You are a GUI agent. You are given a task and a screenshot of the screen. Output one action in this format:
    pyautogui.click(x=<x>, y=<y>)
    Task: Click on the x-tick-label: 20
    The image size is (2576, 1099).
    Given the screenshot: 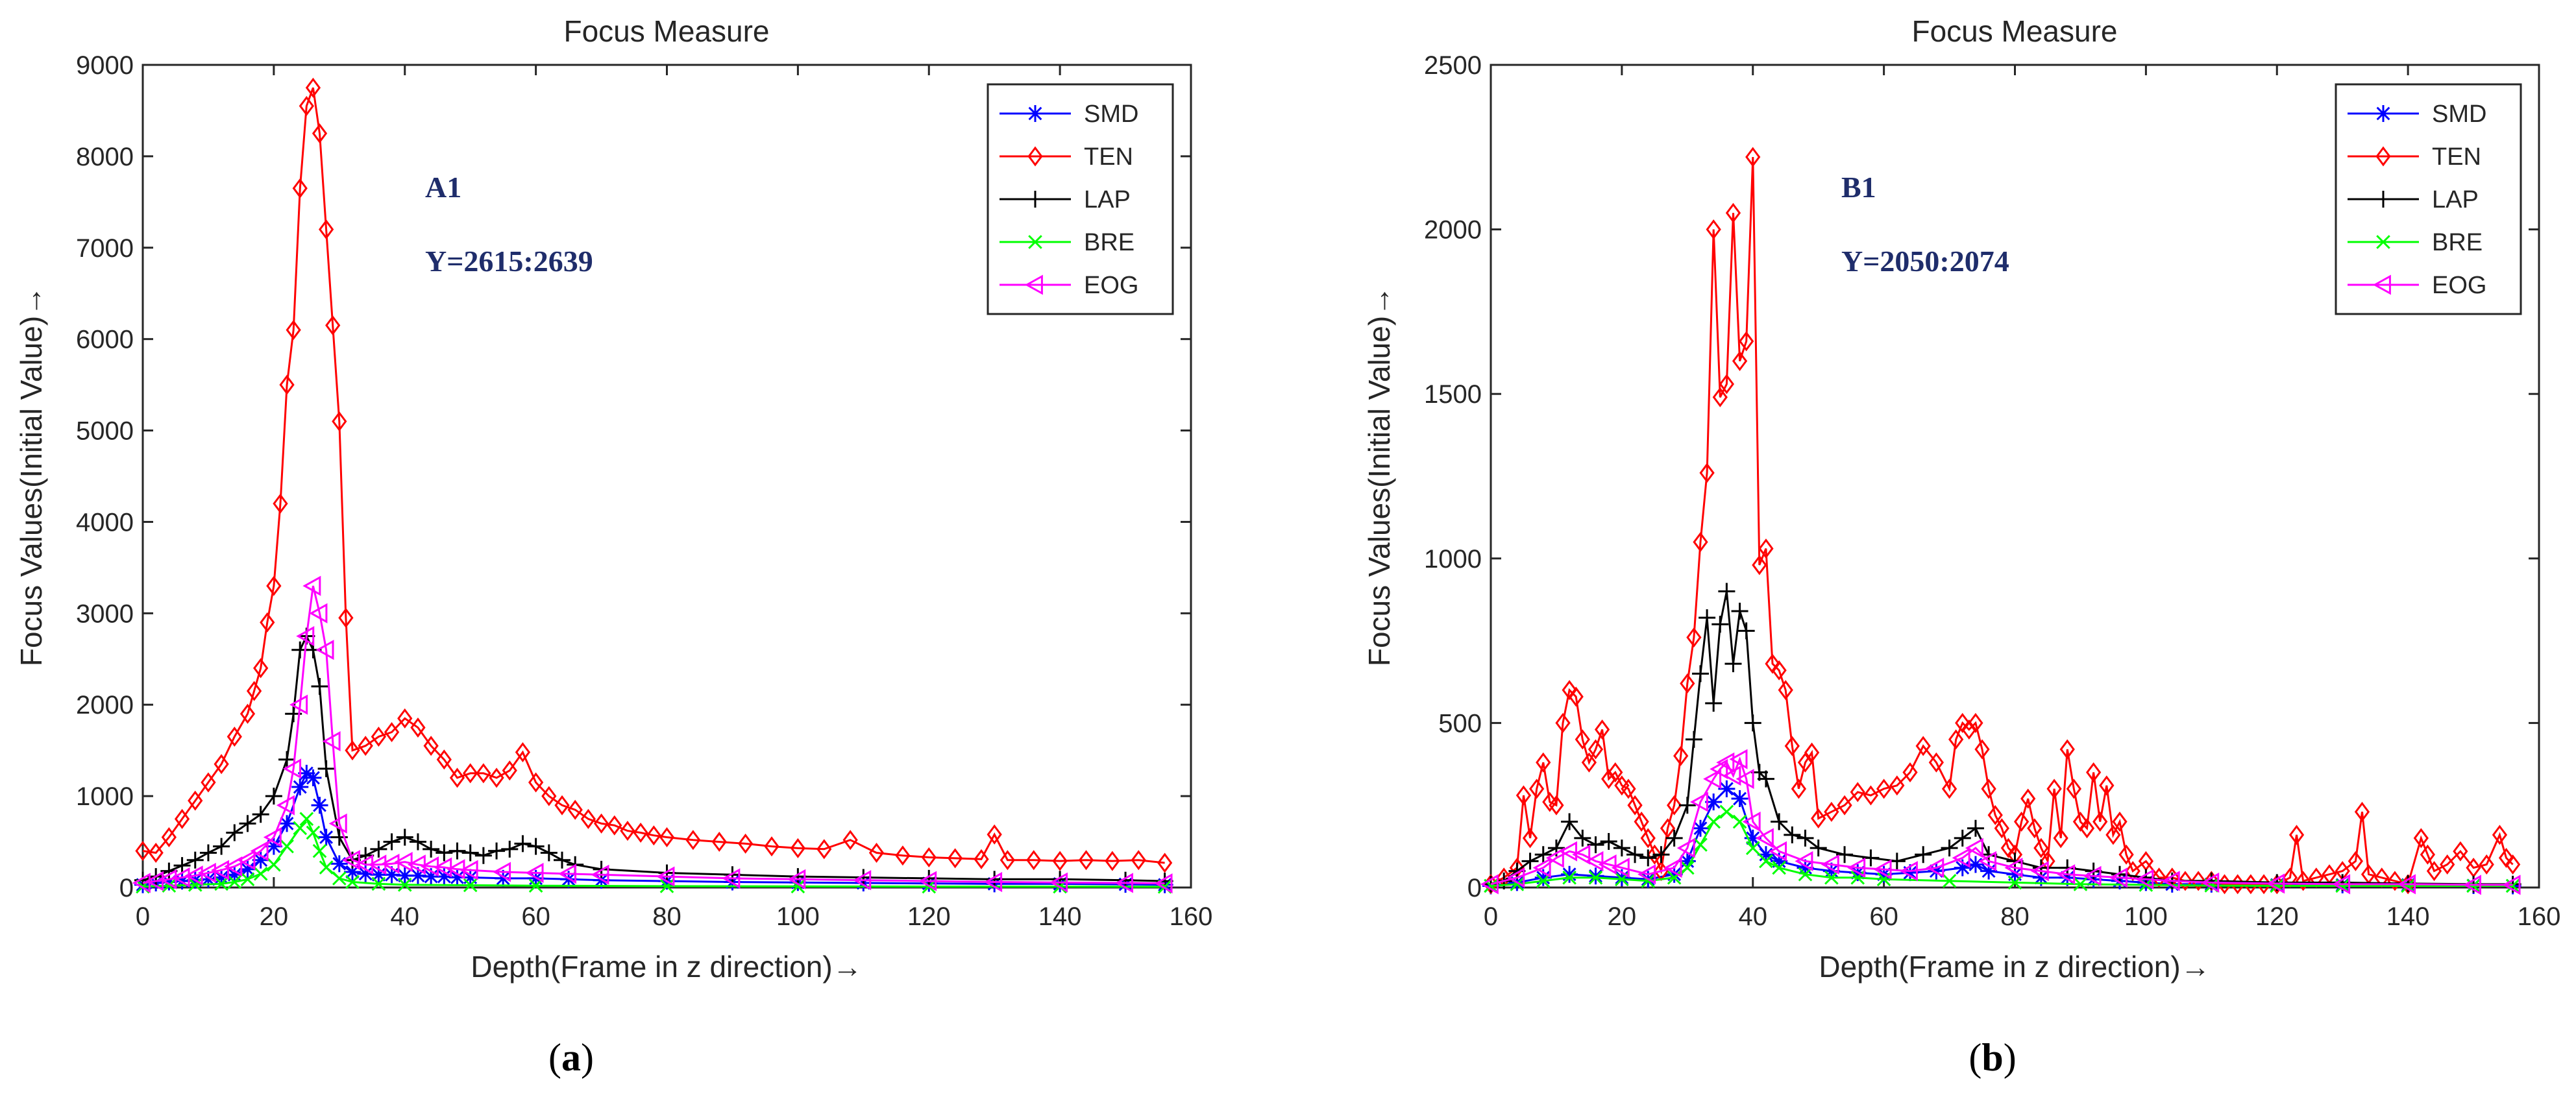 What is the action you would take?
    pyautogui.click(x=274, y=916)
    